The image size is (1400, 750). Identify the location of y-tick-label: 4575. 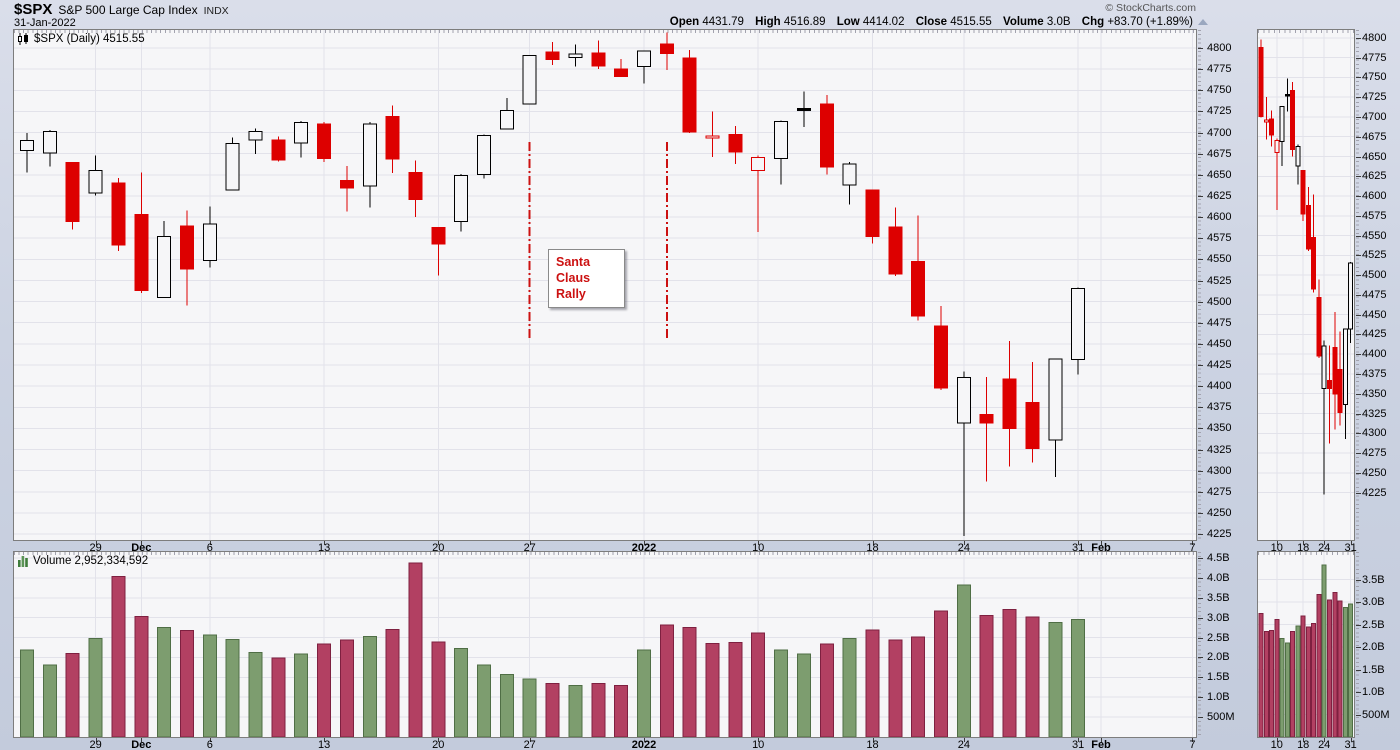
(1219, 238).